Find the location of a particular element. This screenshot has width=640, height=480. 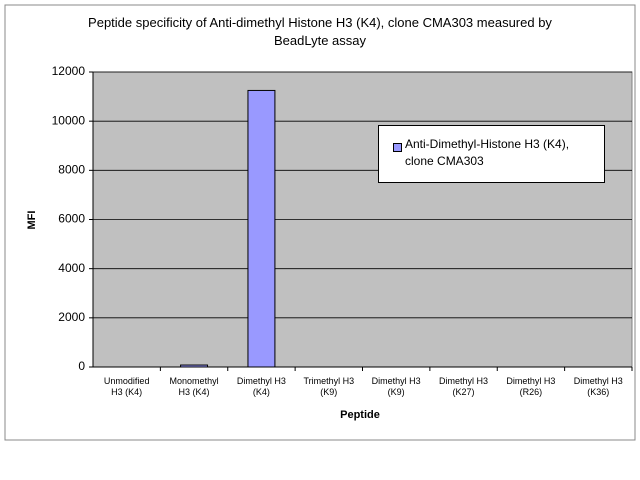

y-tick-label: 6000 is located at coordinates (71, 219).